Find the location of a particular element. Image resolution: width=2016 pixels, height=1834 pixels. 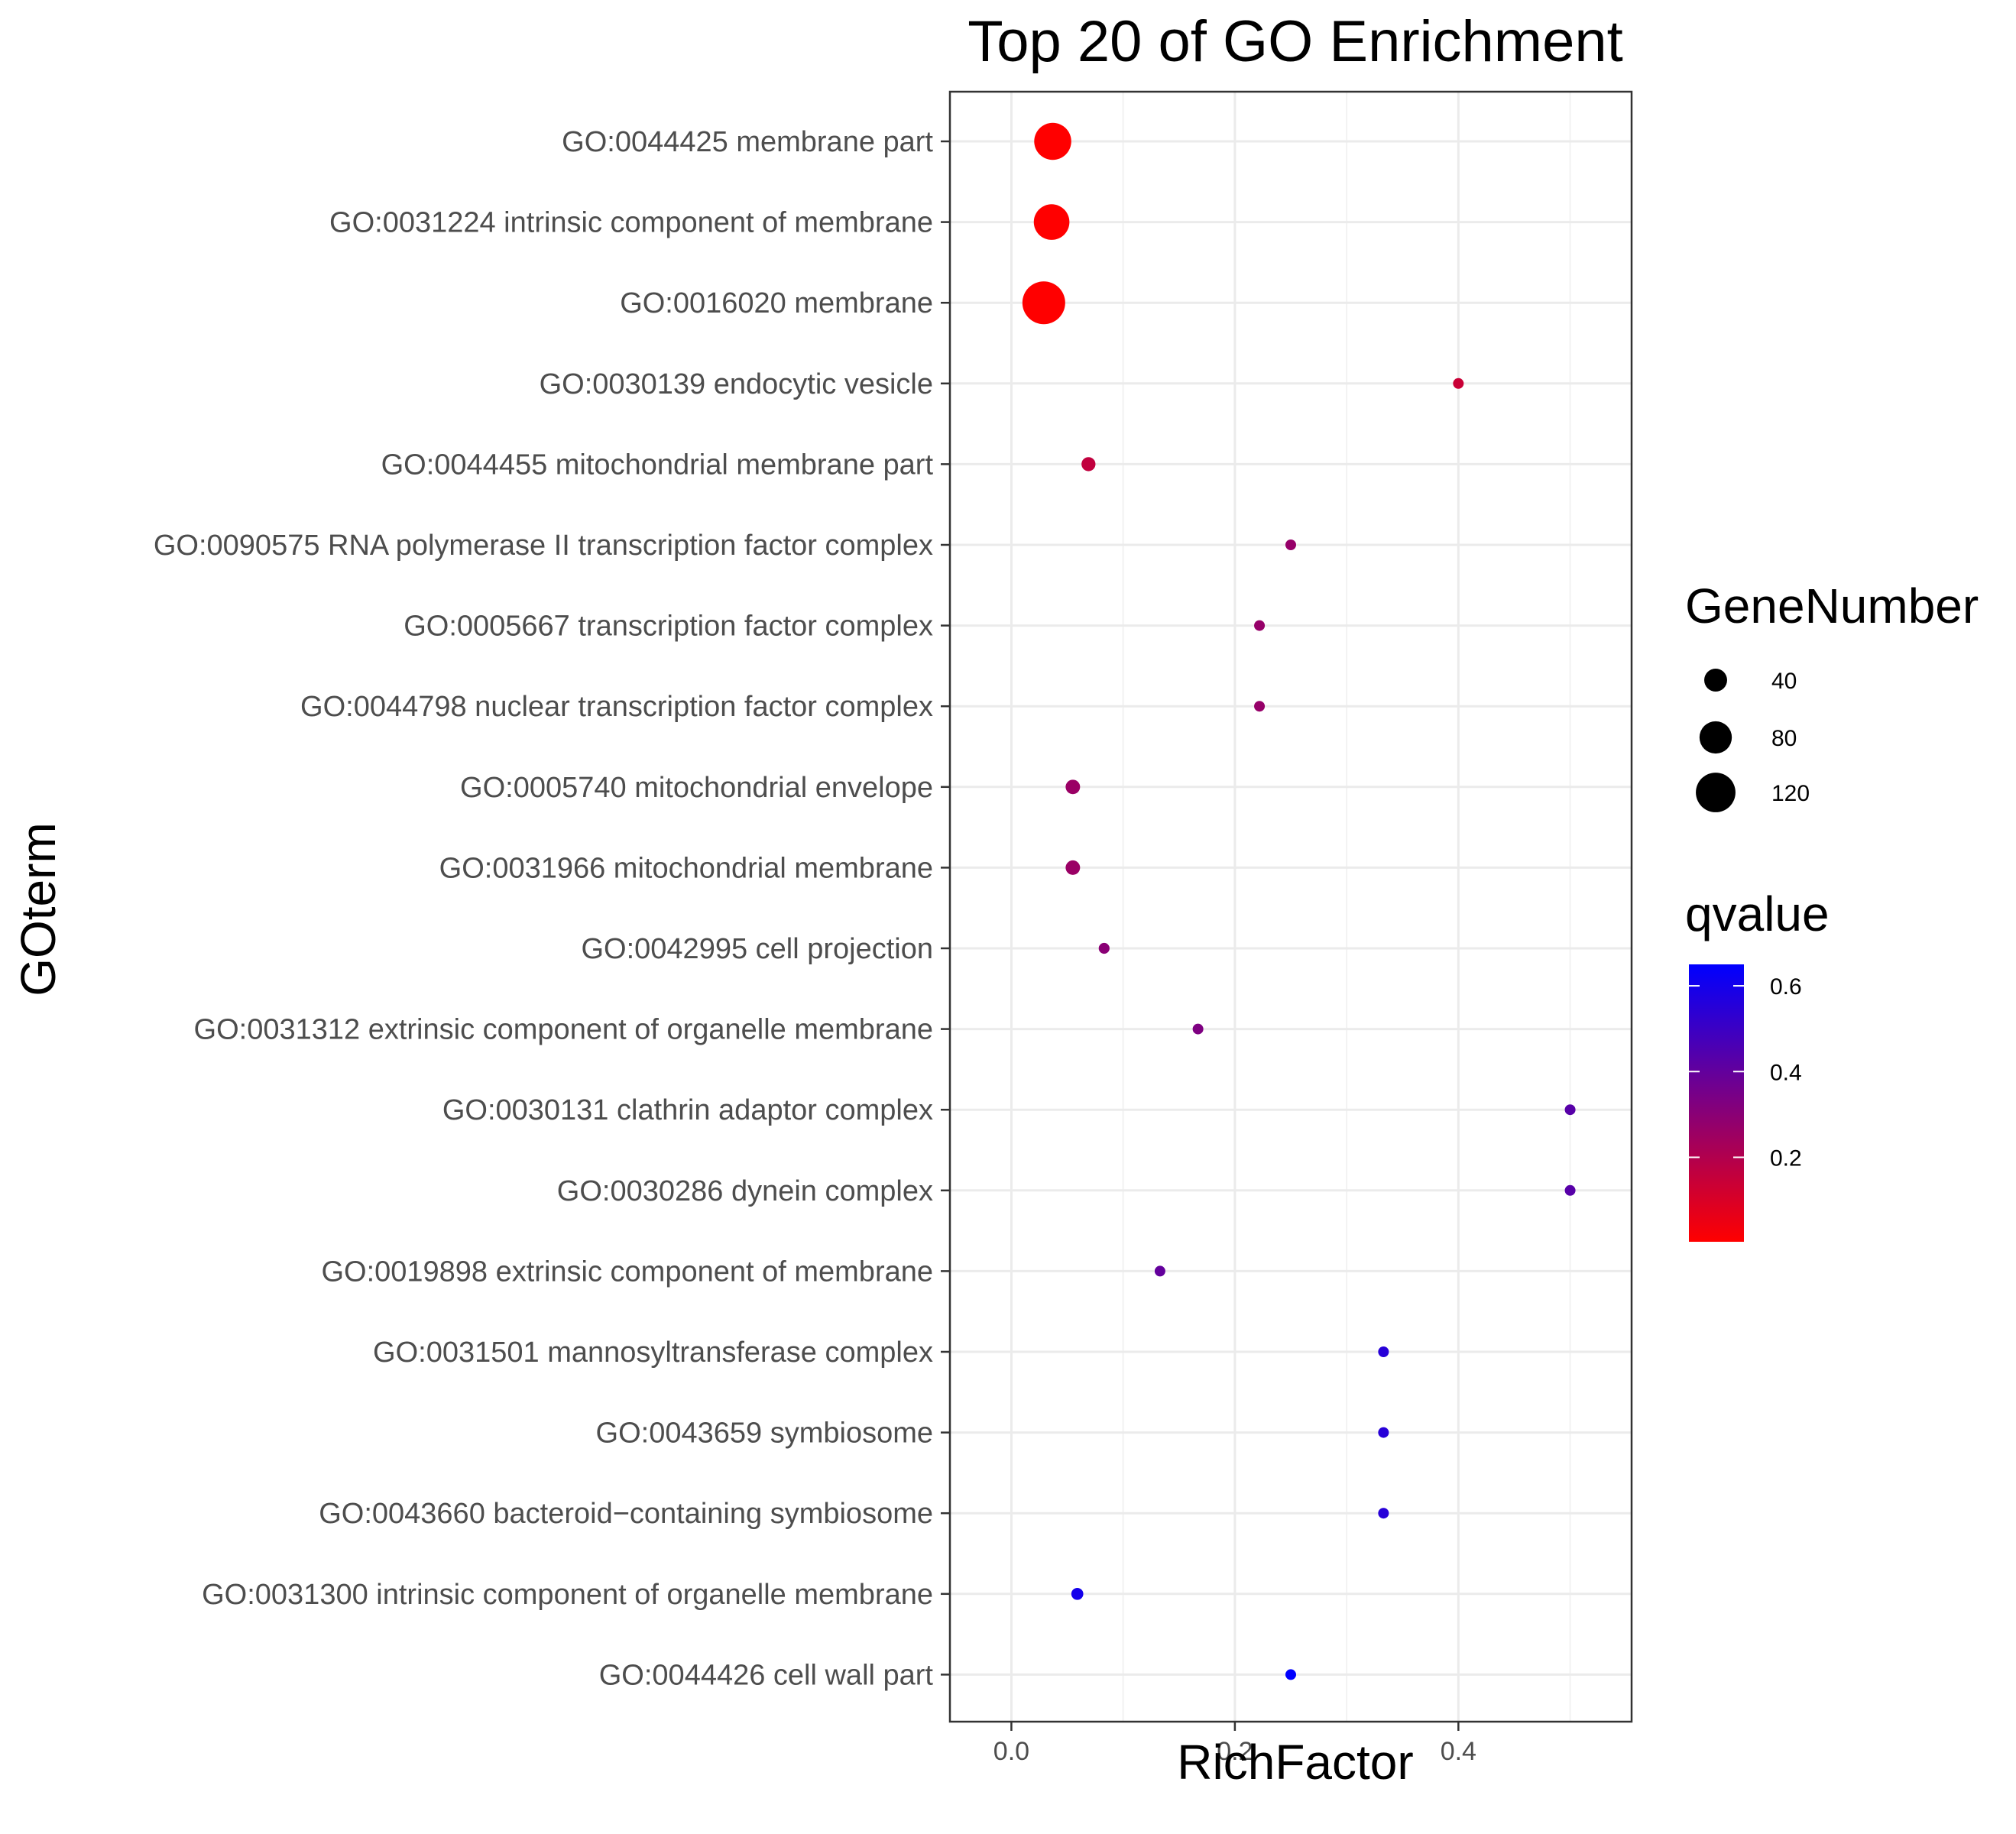

color-legend-label: 0.6 is located at coordinates (1786, 987).